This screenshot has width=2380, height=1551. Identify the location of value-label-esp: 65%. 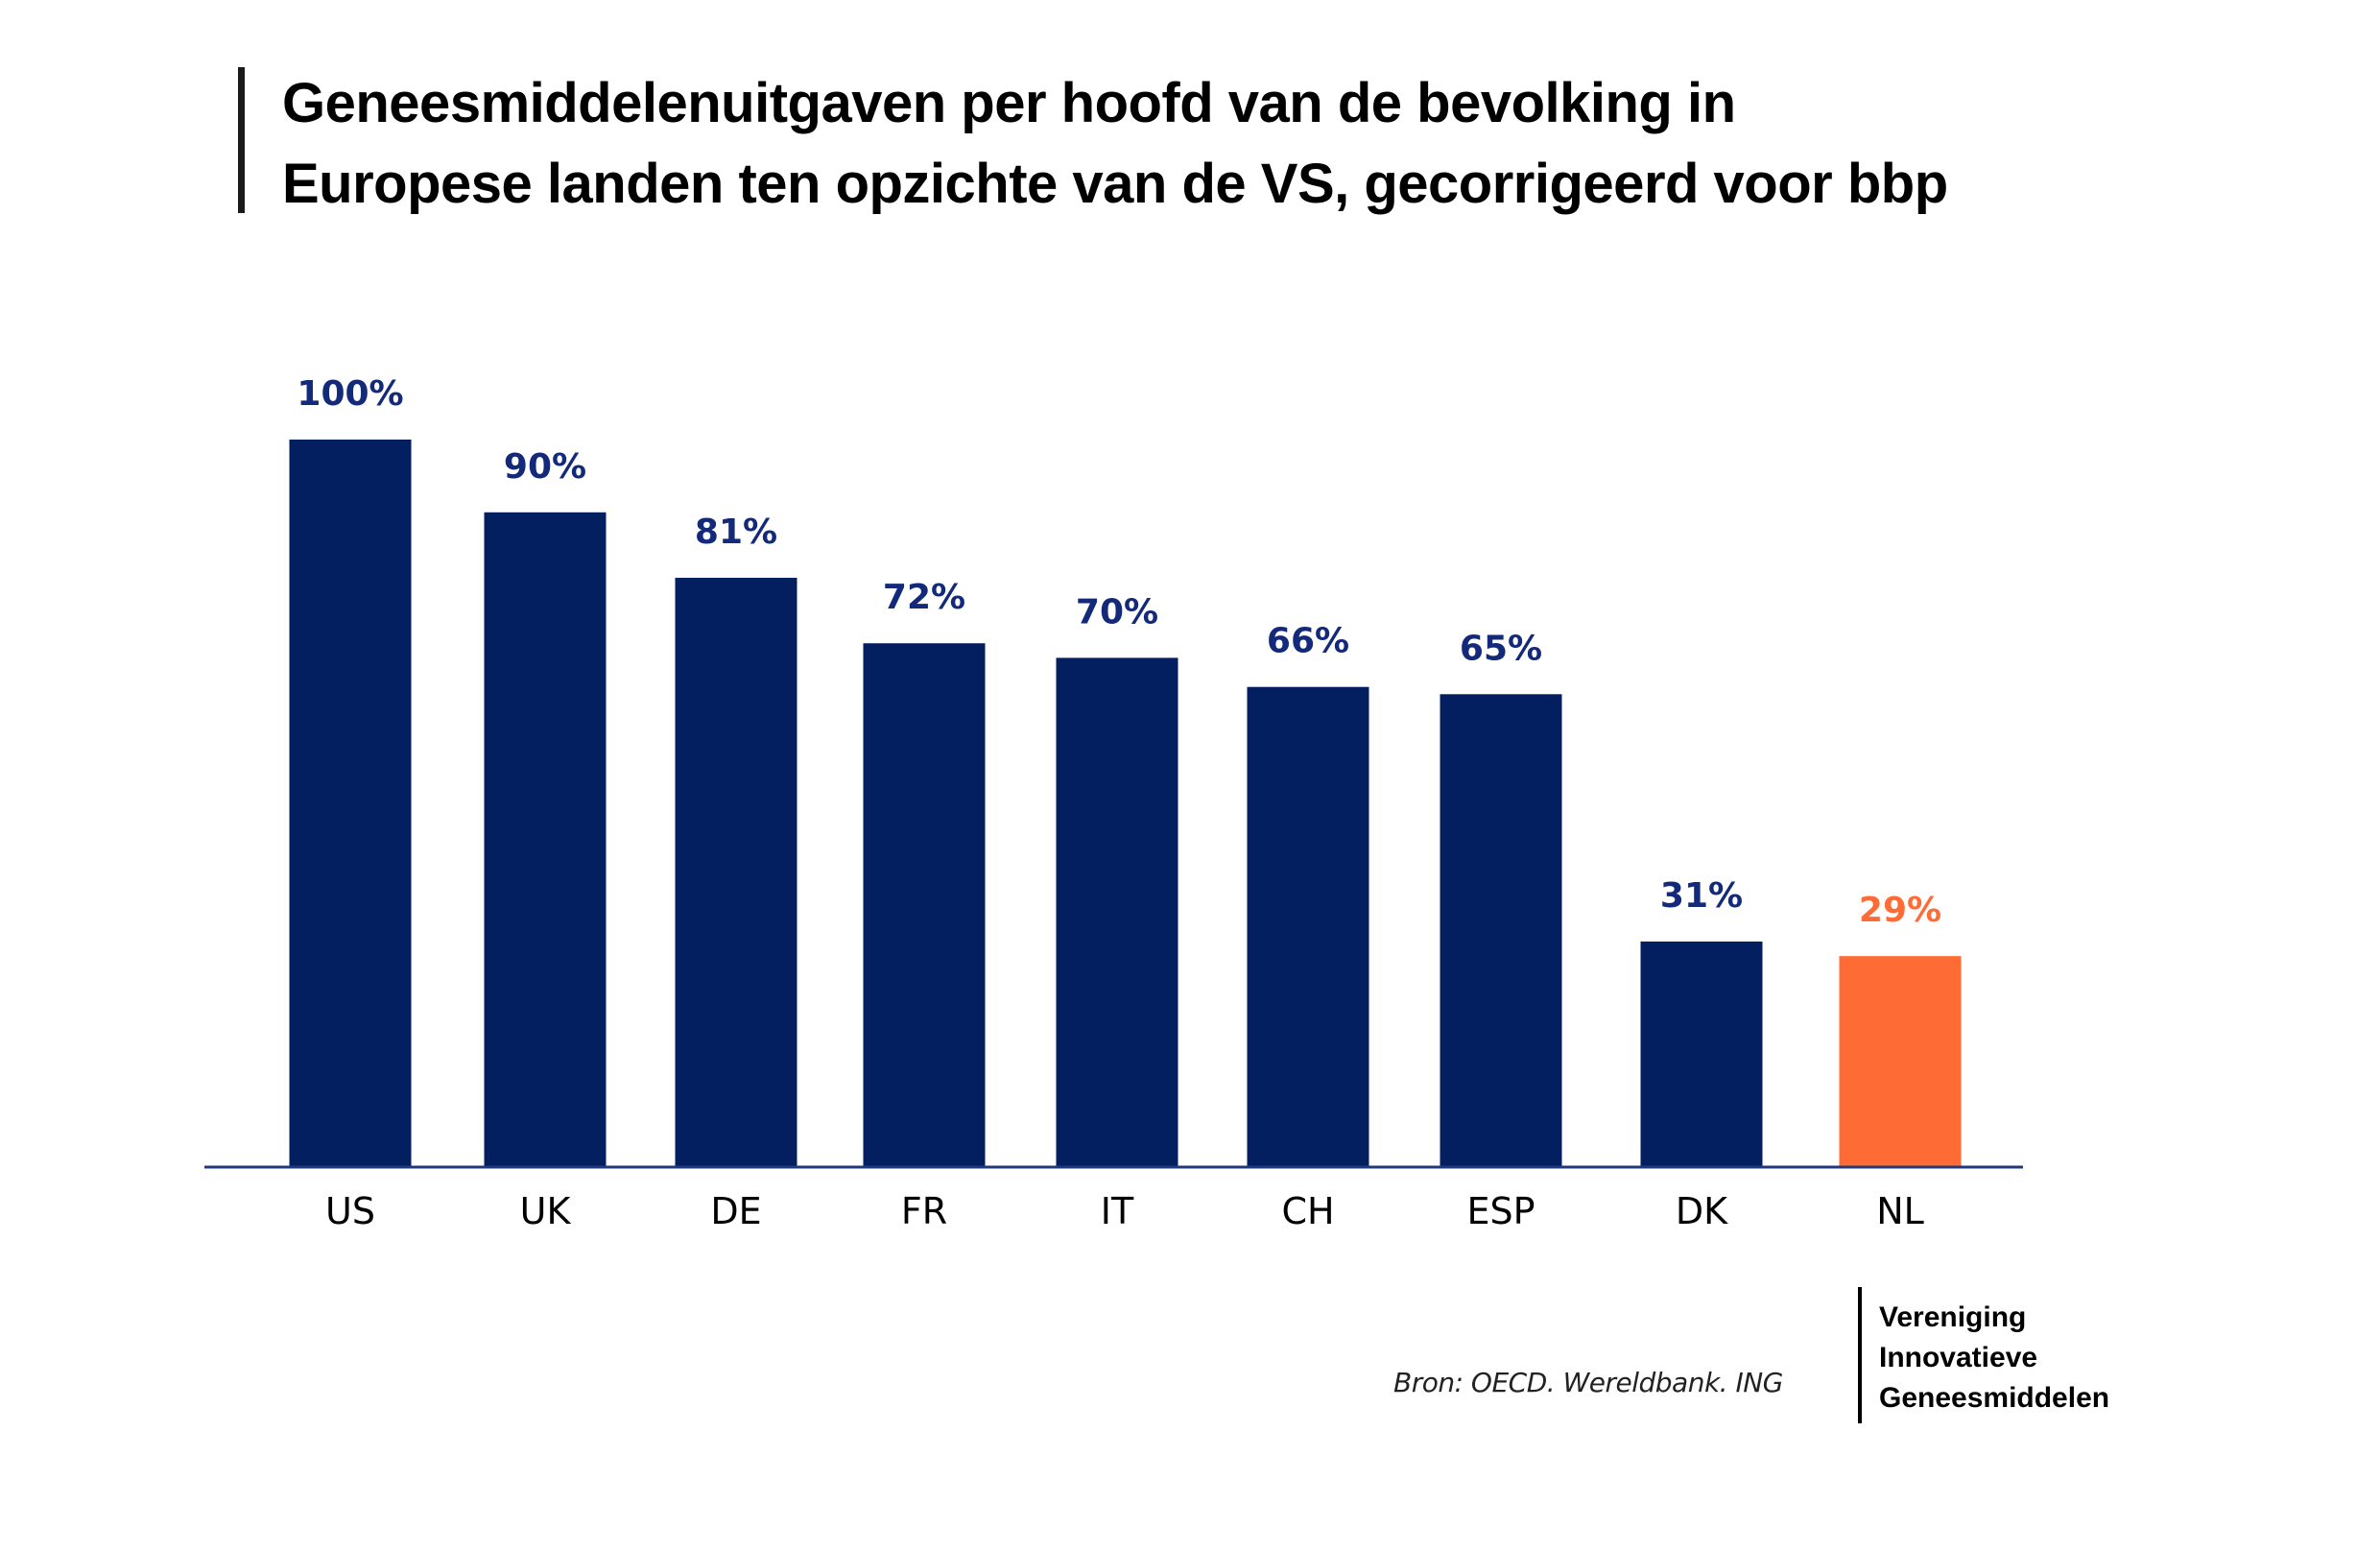
(1501, 648).